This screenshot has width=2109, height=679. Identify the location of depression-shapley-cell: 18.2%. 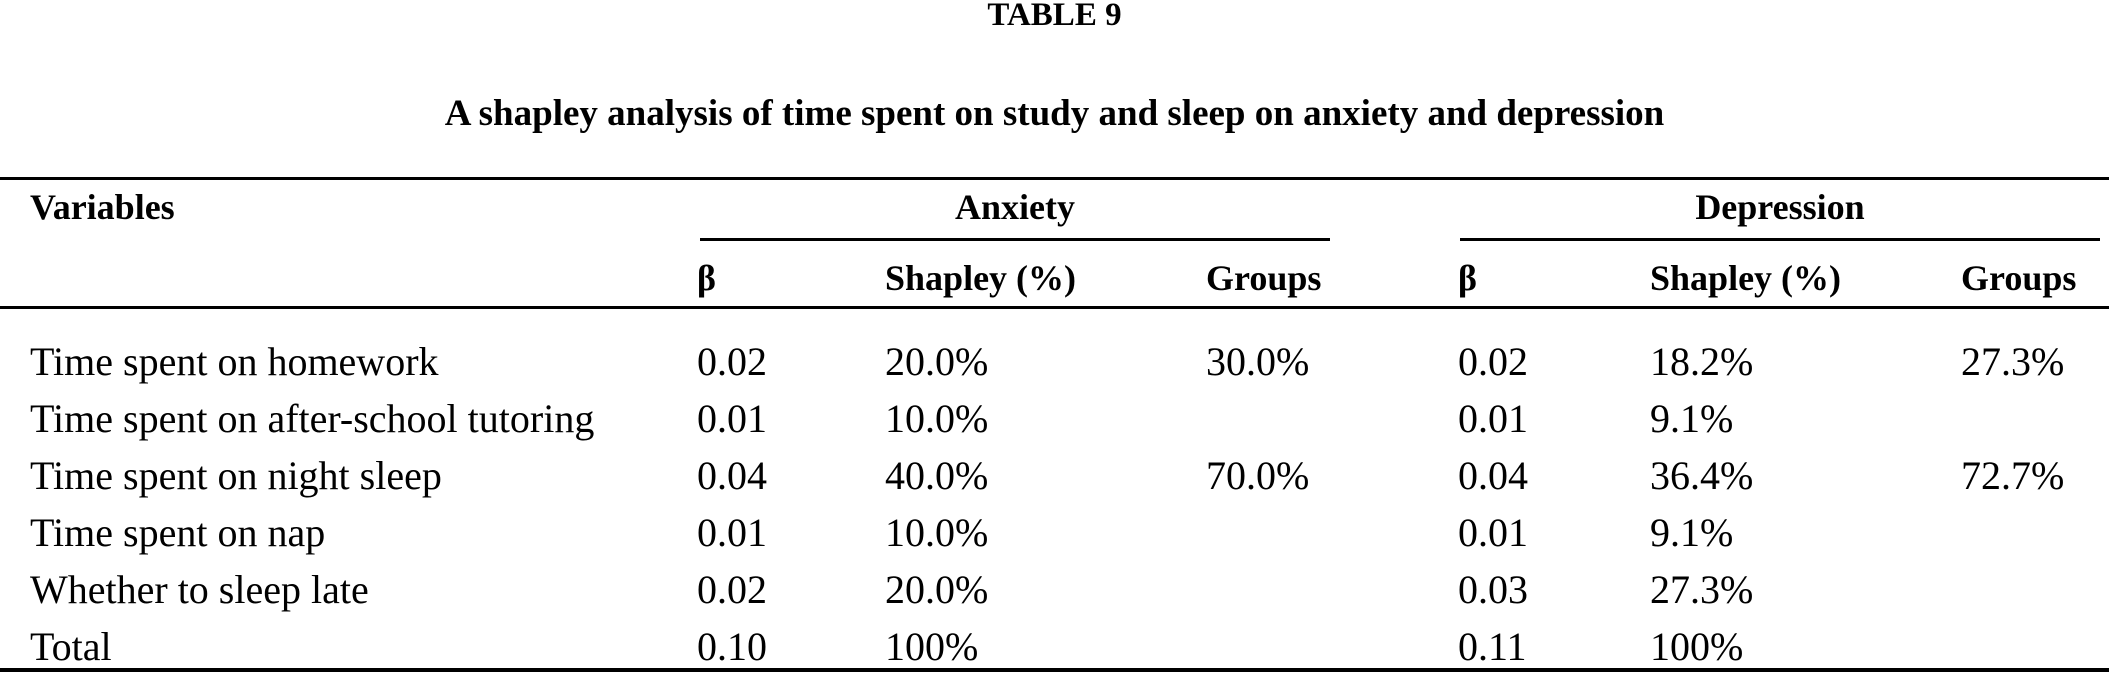
(1702, 361).